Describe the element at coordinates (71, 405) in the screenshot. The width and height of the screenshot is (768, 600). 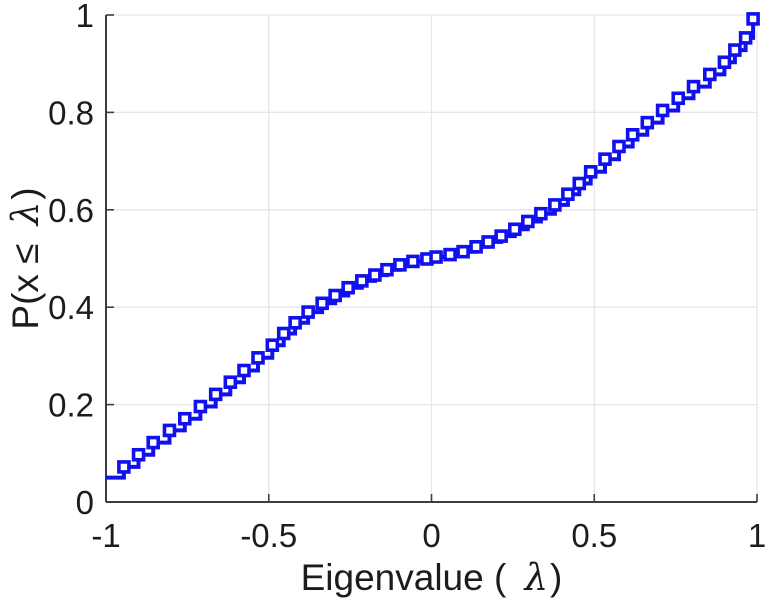
I see `y-tick-label: 0.2` at that location.